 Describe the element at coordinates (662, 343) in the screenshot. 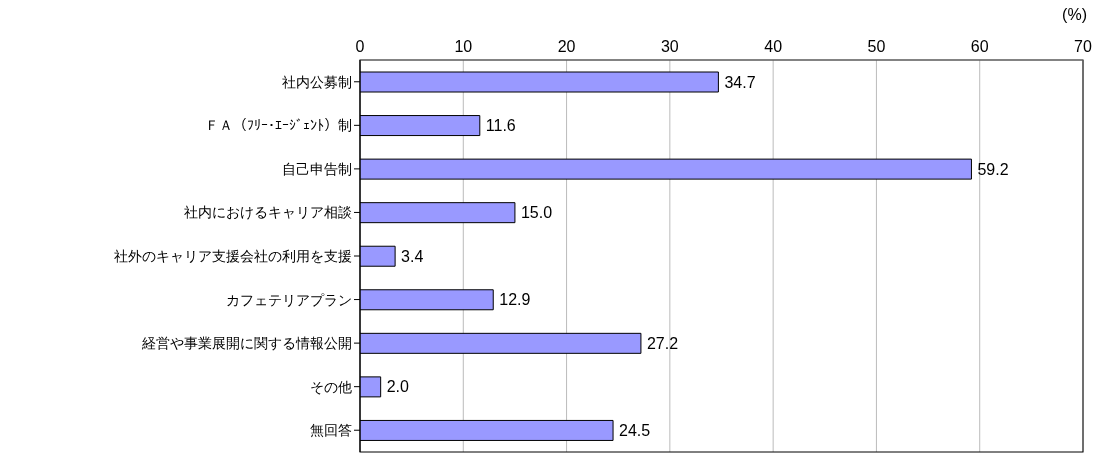

I see `data-label: 27.2` at that location.